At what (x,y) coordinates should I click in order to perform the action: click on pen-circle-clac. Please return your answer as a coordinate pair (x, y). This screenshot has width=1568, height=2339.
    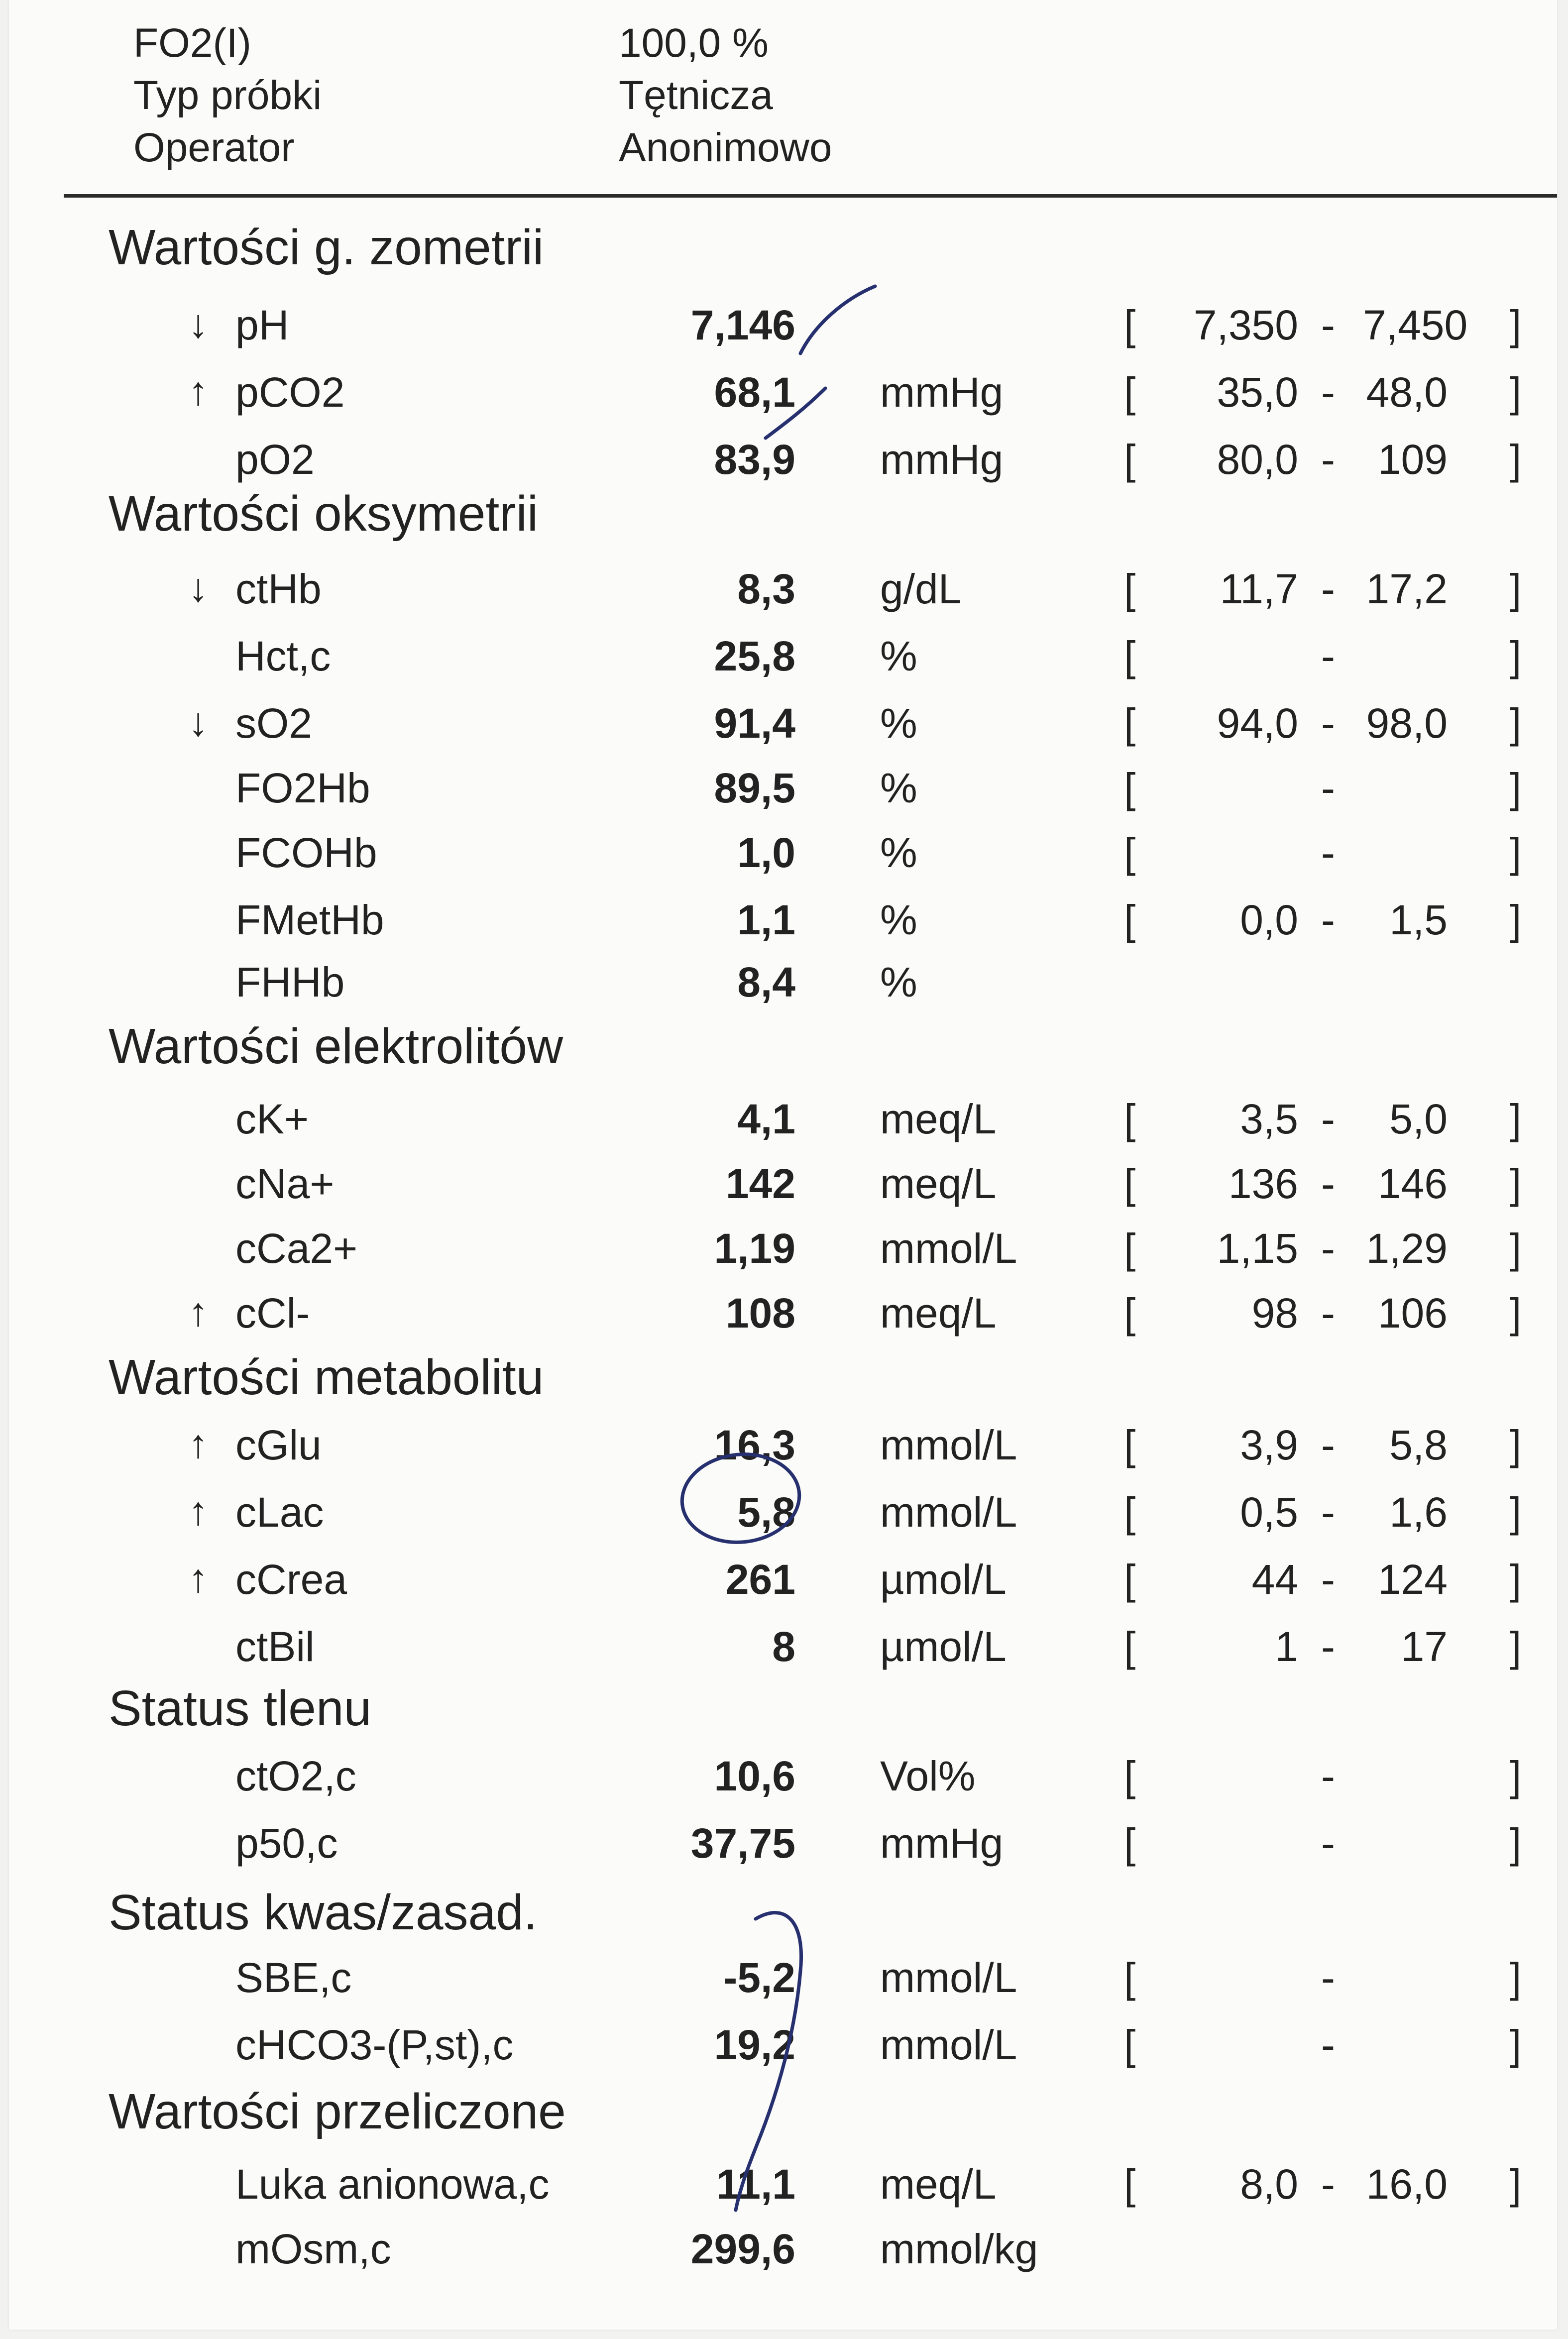
    Looking at the image, I should click on (741, 1498).